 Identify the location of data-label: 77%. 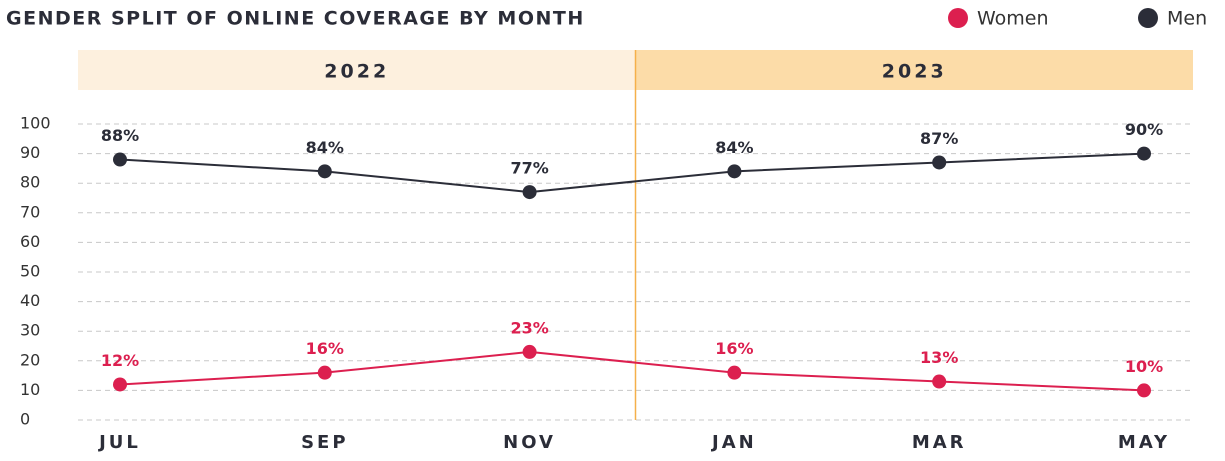
(529, 168).